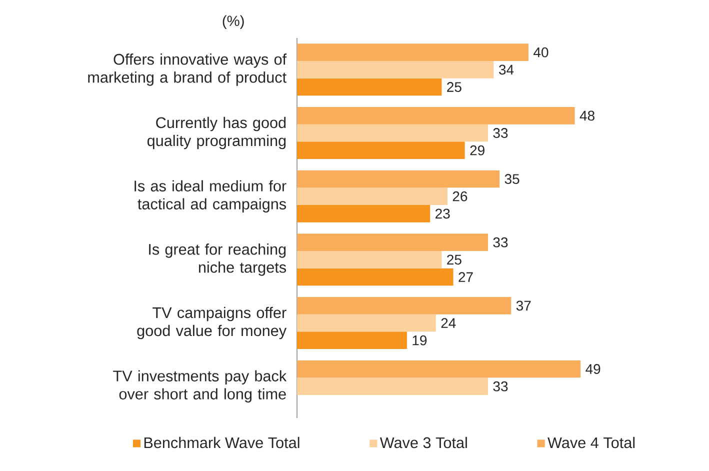 Image resolution: width=709 pixels, height=471 pixels. I want to click on legend-label: Wave 3 Total, so click(423, 442).